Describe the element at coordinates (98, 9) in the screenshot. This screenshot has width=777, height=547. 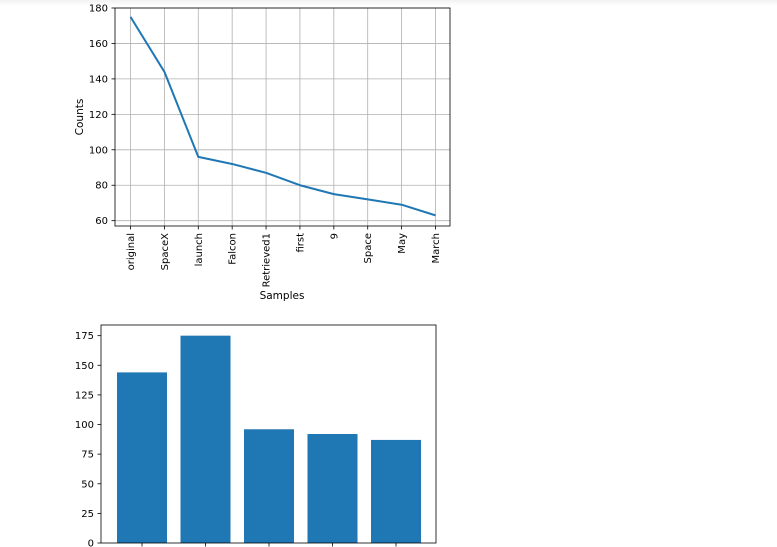
I see `line-chart-ytick-label: 180` at that location.